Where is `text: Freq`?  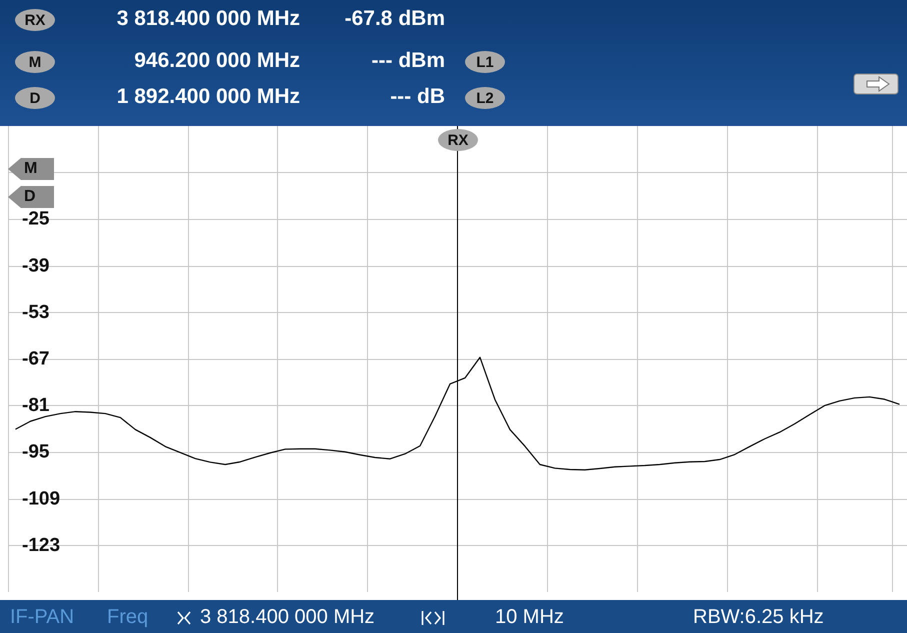
text: Freq is located at coordinates (127, 617).